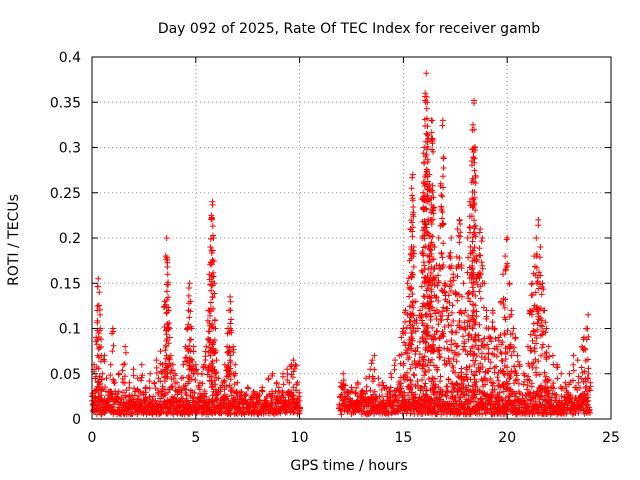  I want to click on x-tick-label: 15, so click(403, 438).